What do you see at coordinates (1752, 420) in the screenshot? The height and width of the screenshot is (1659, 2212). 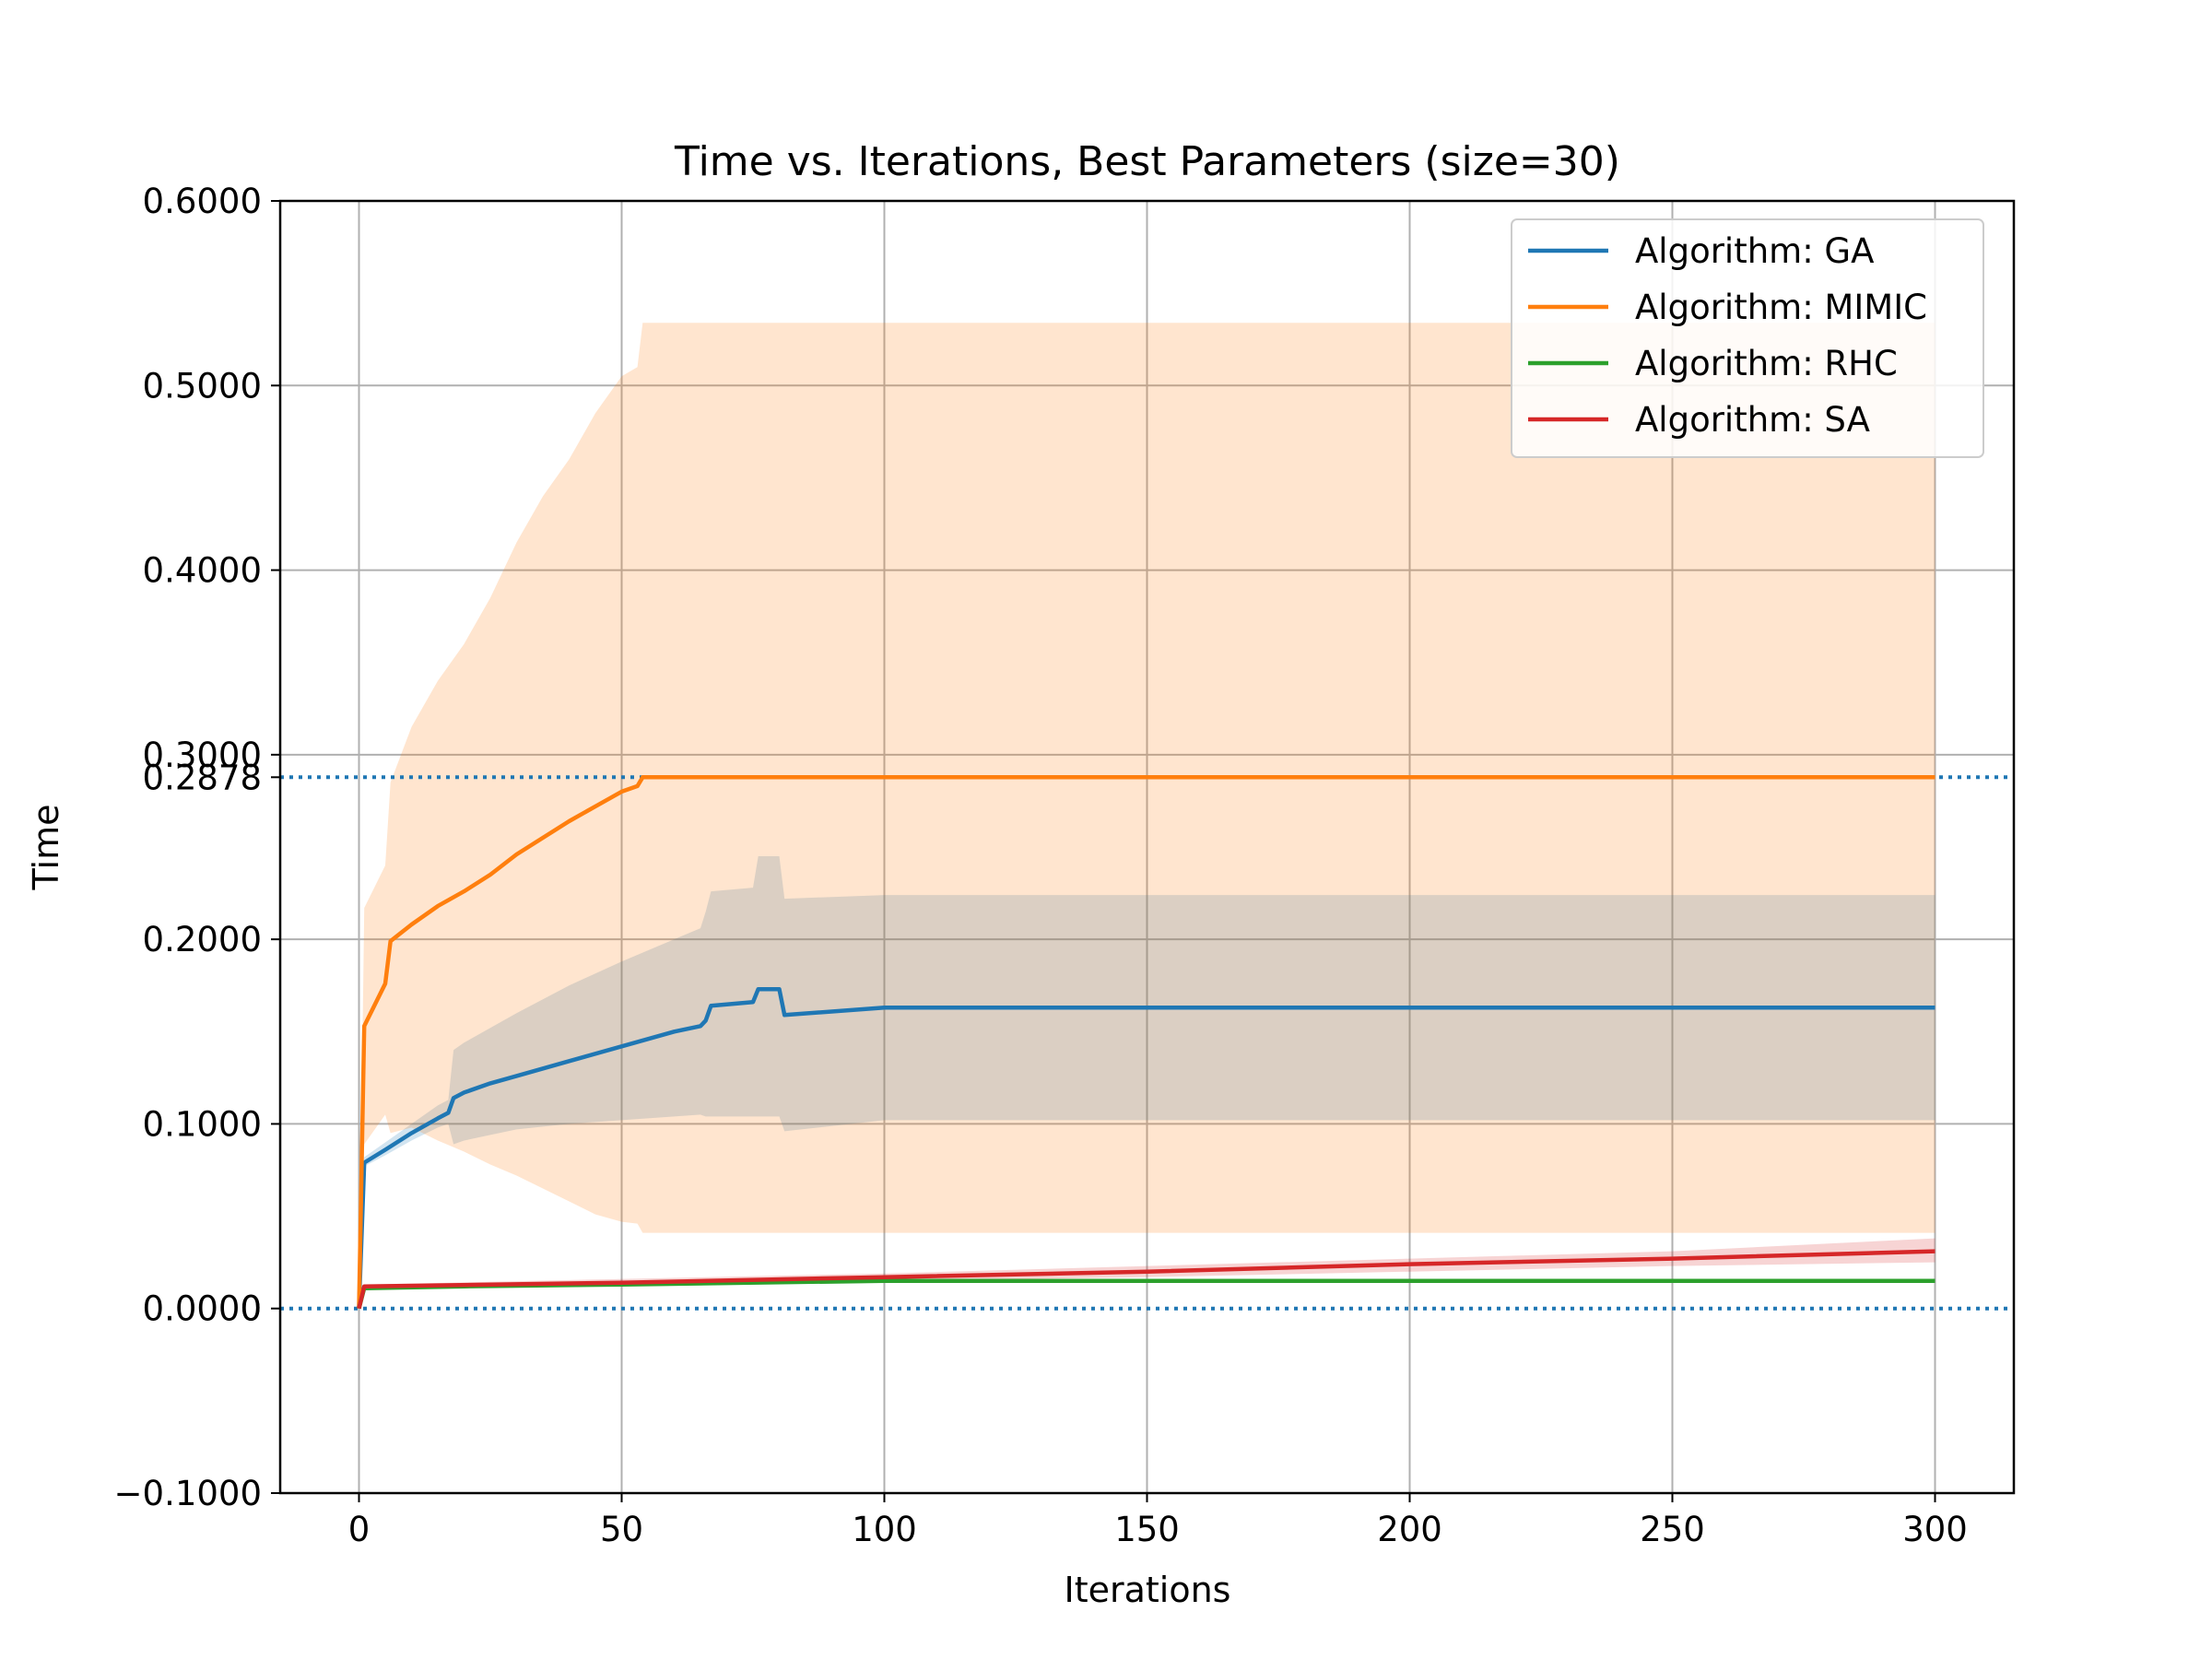 I see `legend-label: Algorithm: SA` at bounding box center [1752, 420].